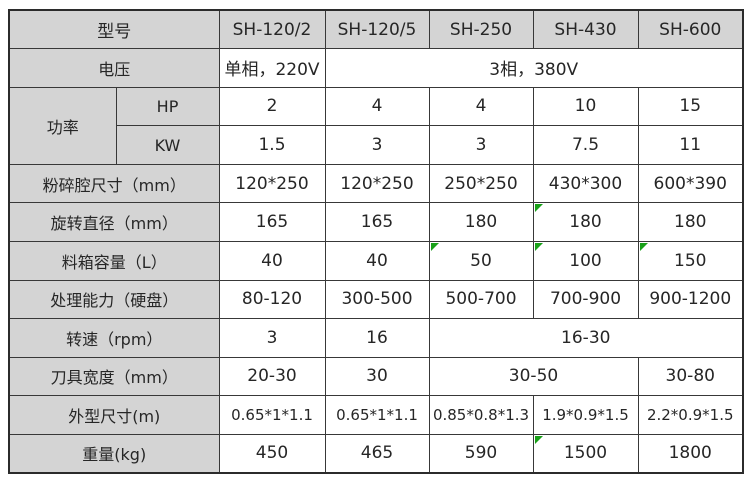  Describe the element at coordinates (585, 29) in the screenshot. I see `model-name-sh430: SH-430` at that location.